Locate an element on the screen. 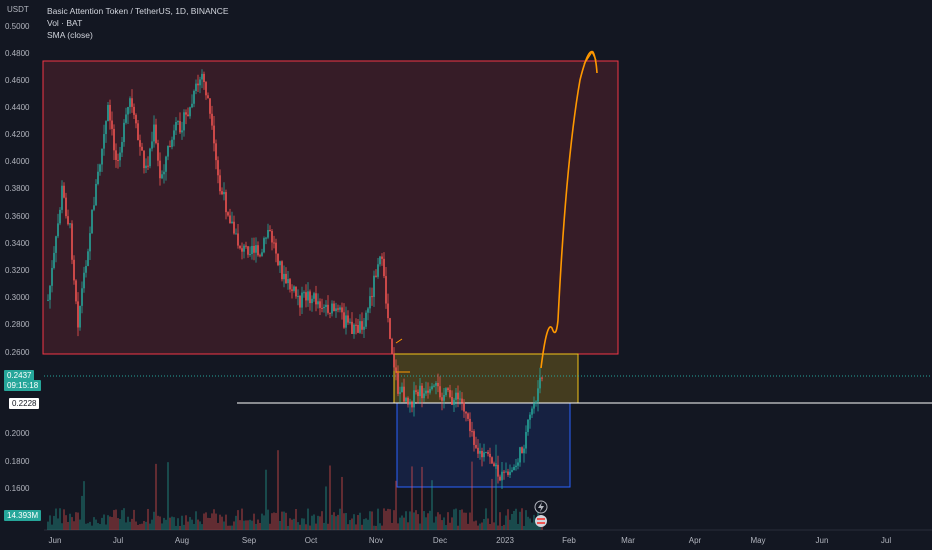 This screenshot has height=550, width=932. lightning-icon is located at coordinates (541, 507).